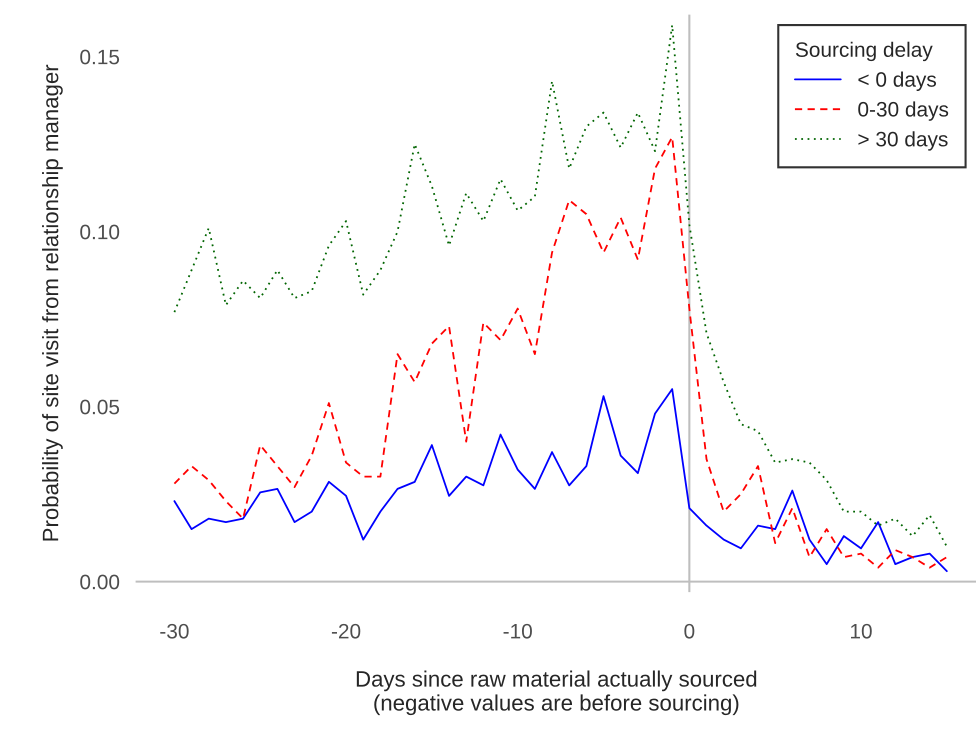  Describe the element at coordinates (174, 631) in the screenshot. I see `x-tick-label: -30` at that location.